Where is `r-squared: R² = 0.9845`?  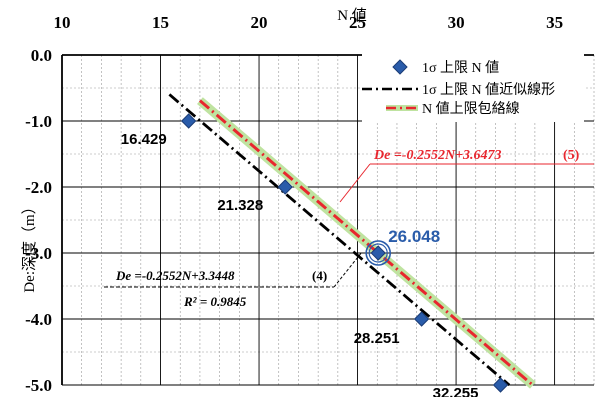 r-squared: R² = 0.9845 is located at coordinates (215, 301).